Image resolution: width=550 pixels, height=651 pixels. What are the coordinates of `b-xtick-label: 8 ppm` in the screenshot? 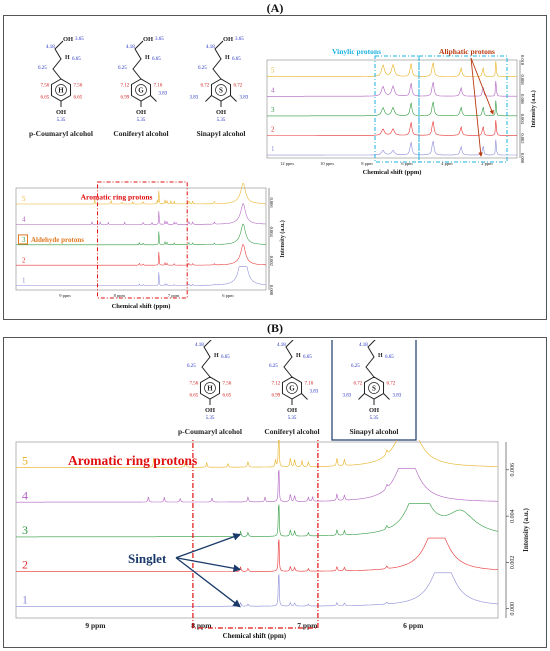 It's located at (201, 625).